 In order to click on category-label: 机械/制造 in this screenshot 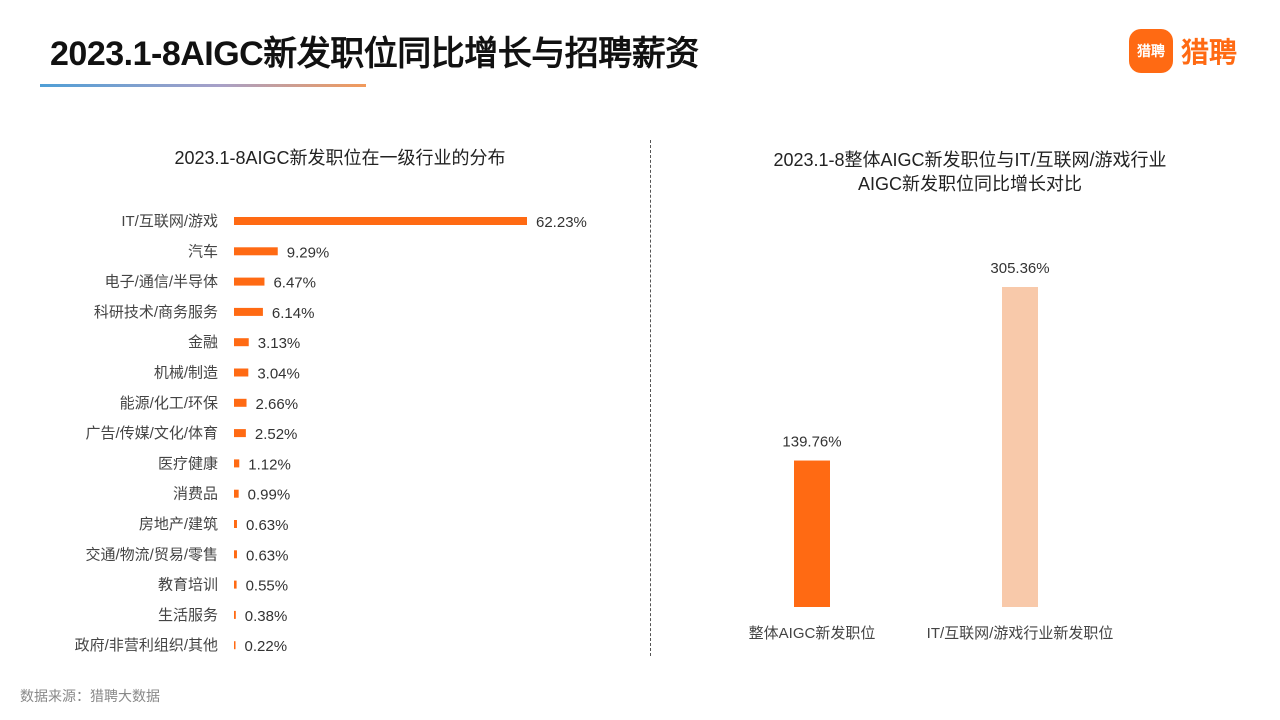, I will do `click(186, 373)`.